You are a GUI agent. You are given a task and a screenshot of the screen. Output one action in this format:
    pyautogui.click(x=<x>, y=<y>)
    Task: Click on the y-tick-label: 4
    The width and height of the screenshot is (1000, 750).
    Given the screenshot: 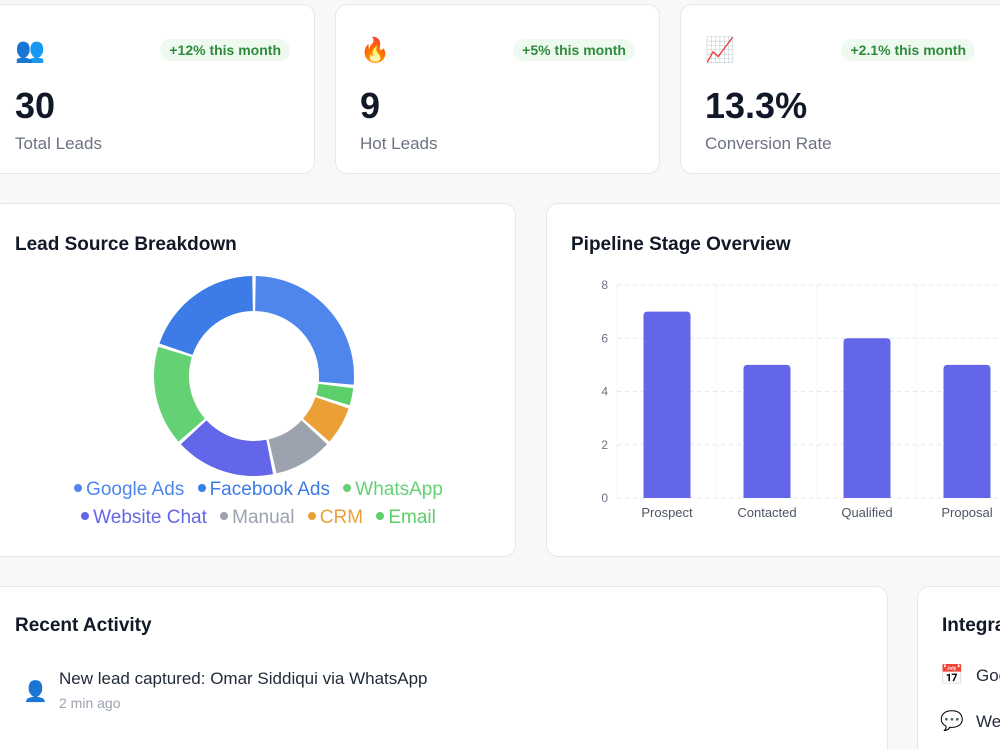 What is the action you would take?
    pyautogui.click(x=604, y=392)
    